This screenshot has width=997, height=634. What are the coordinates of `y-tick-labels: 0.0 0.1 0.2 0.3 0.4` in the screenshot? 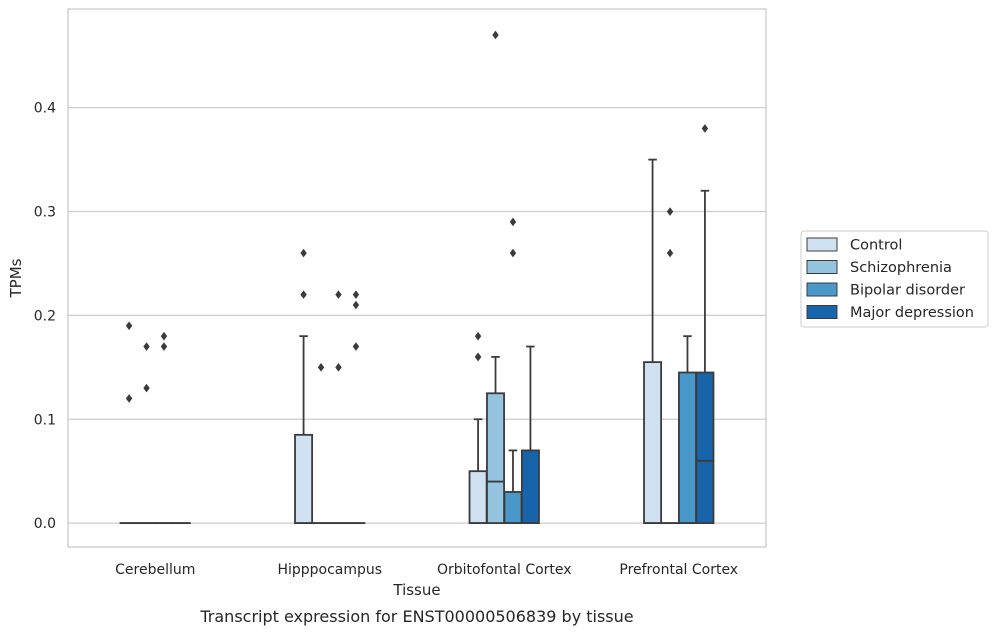 It's located at (45, 316).